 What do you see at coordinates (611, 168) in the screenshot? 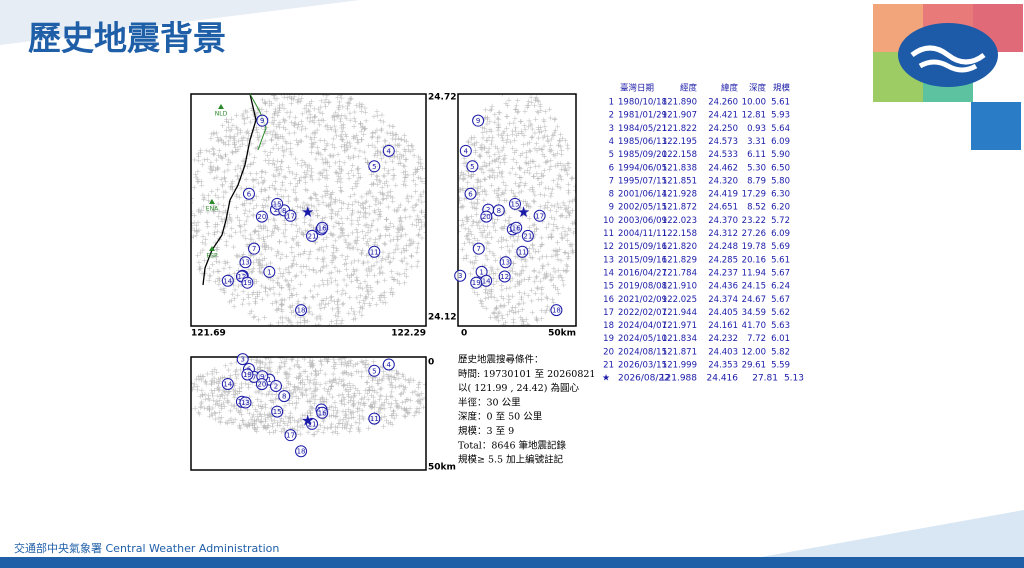
I see `row-number: 6` at bounding box center [611, 168].